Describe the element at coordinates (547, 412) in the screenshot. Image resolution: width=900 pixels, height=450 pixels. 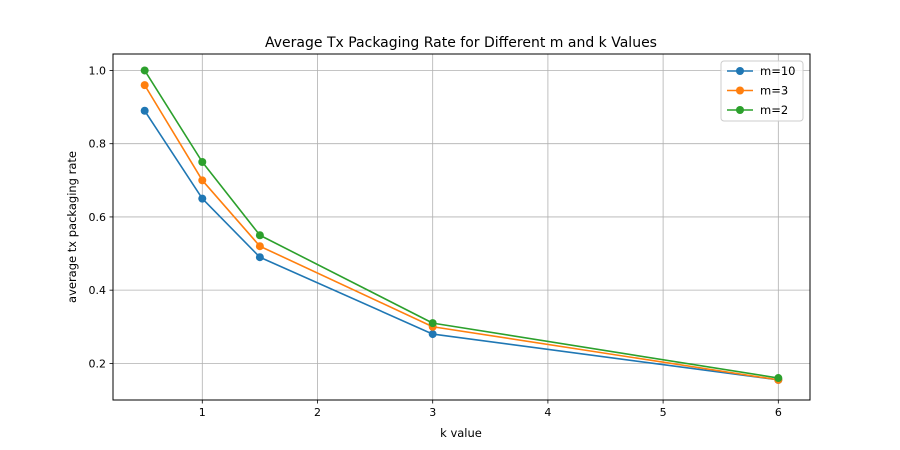
I see `x-tick-label: 4` at that location.